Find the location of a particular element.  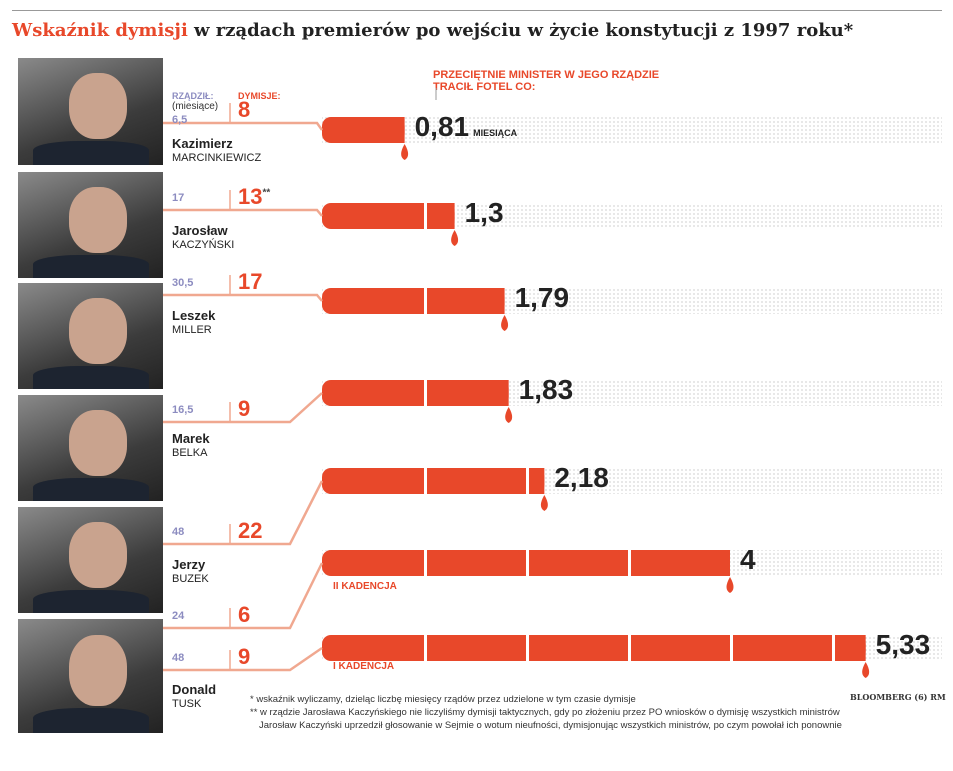

dismissals-value: 17 is located at coordinates (250, 281).